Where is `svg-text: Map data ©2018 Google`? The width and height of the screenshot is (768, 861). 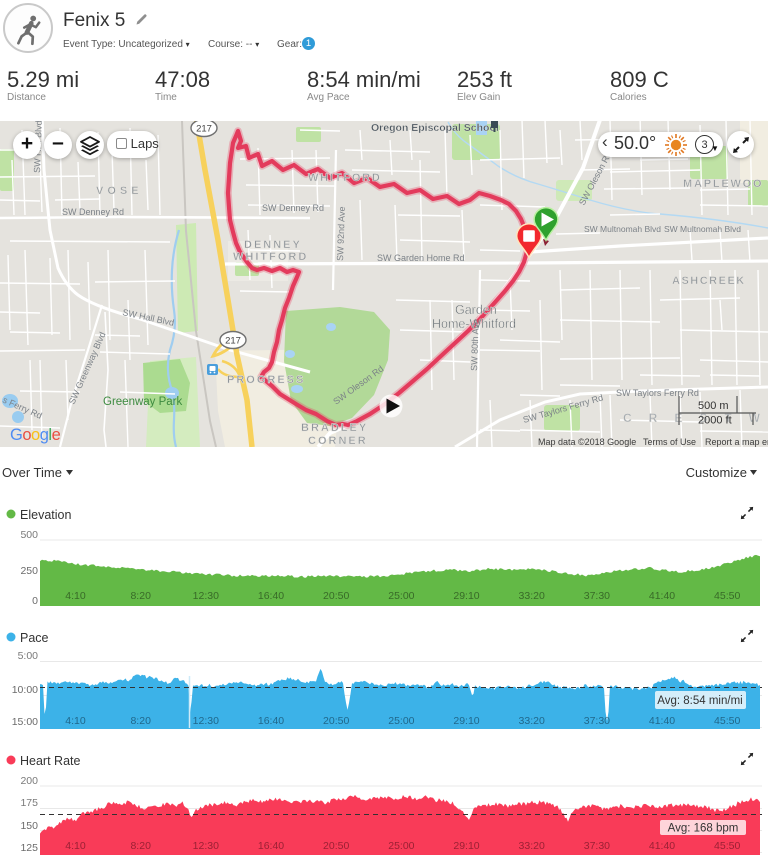
svg-text: Map data ©2018 Google is located at coordinates (587, 442).